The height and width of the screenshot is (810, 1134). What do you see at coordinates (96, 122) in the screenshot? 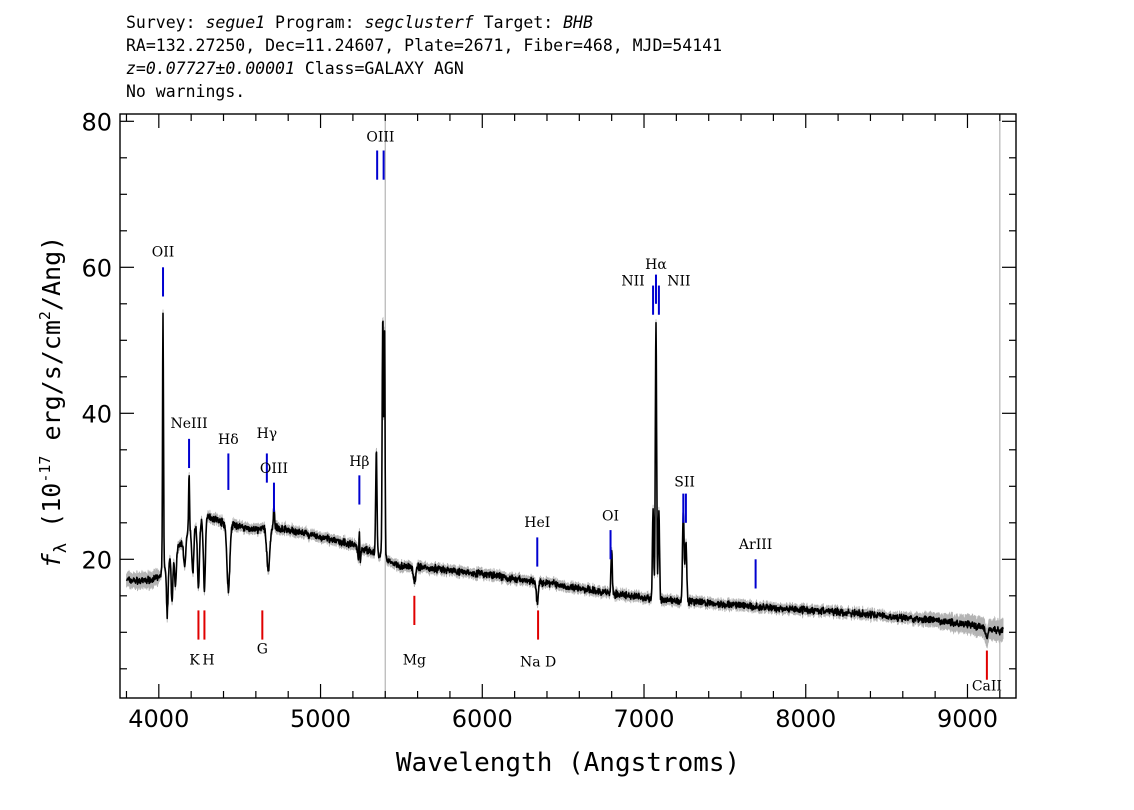
I see `y-tick-label: 80` at bounding box center [96, 122].